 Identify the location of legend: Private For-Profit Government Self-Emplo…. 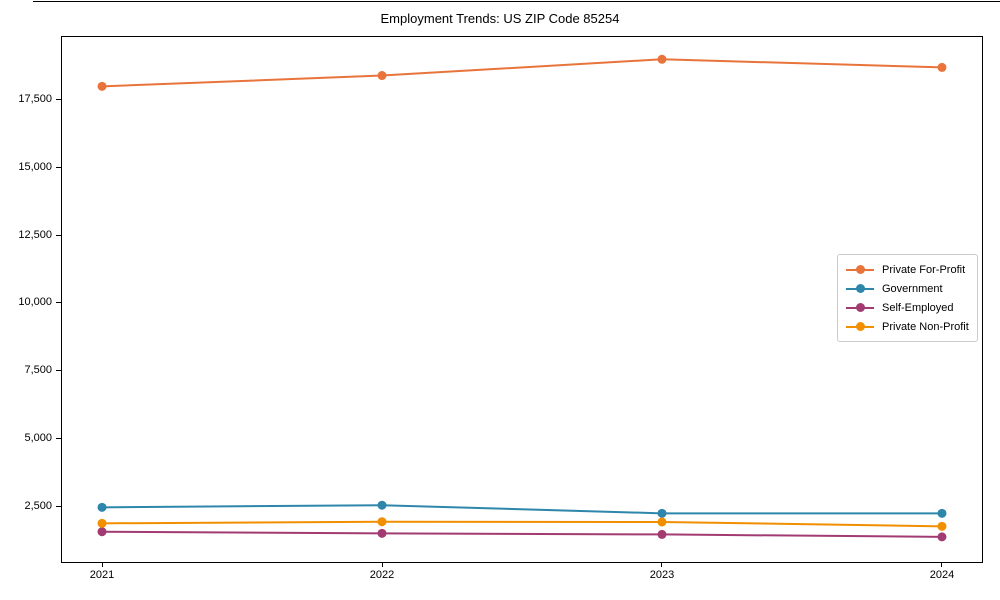
(907, 298).